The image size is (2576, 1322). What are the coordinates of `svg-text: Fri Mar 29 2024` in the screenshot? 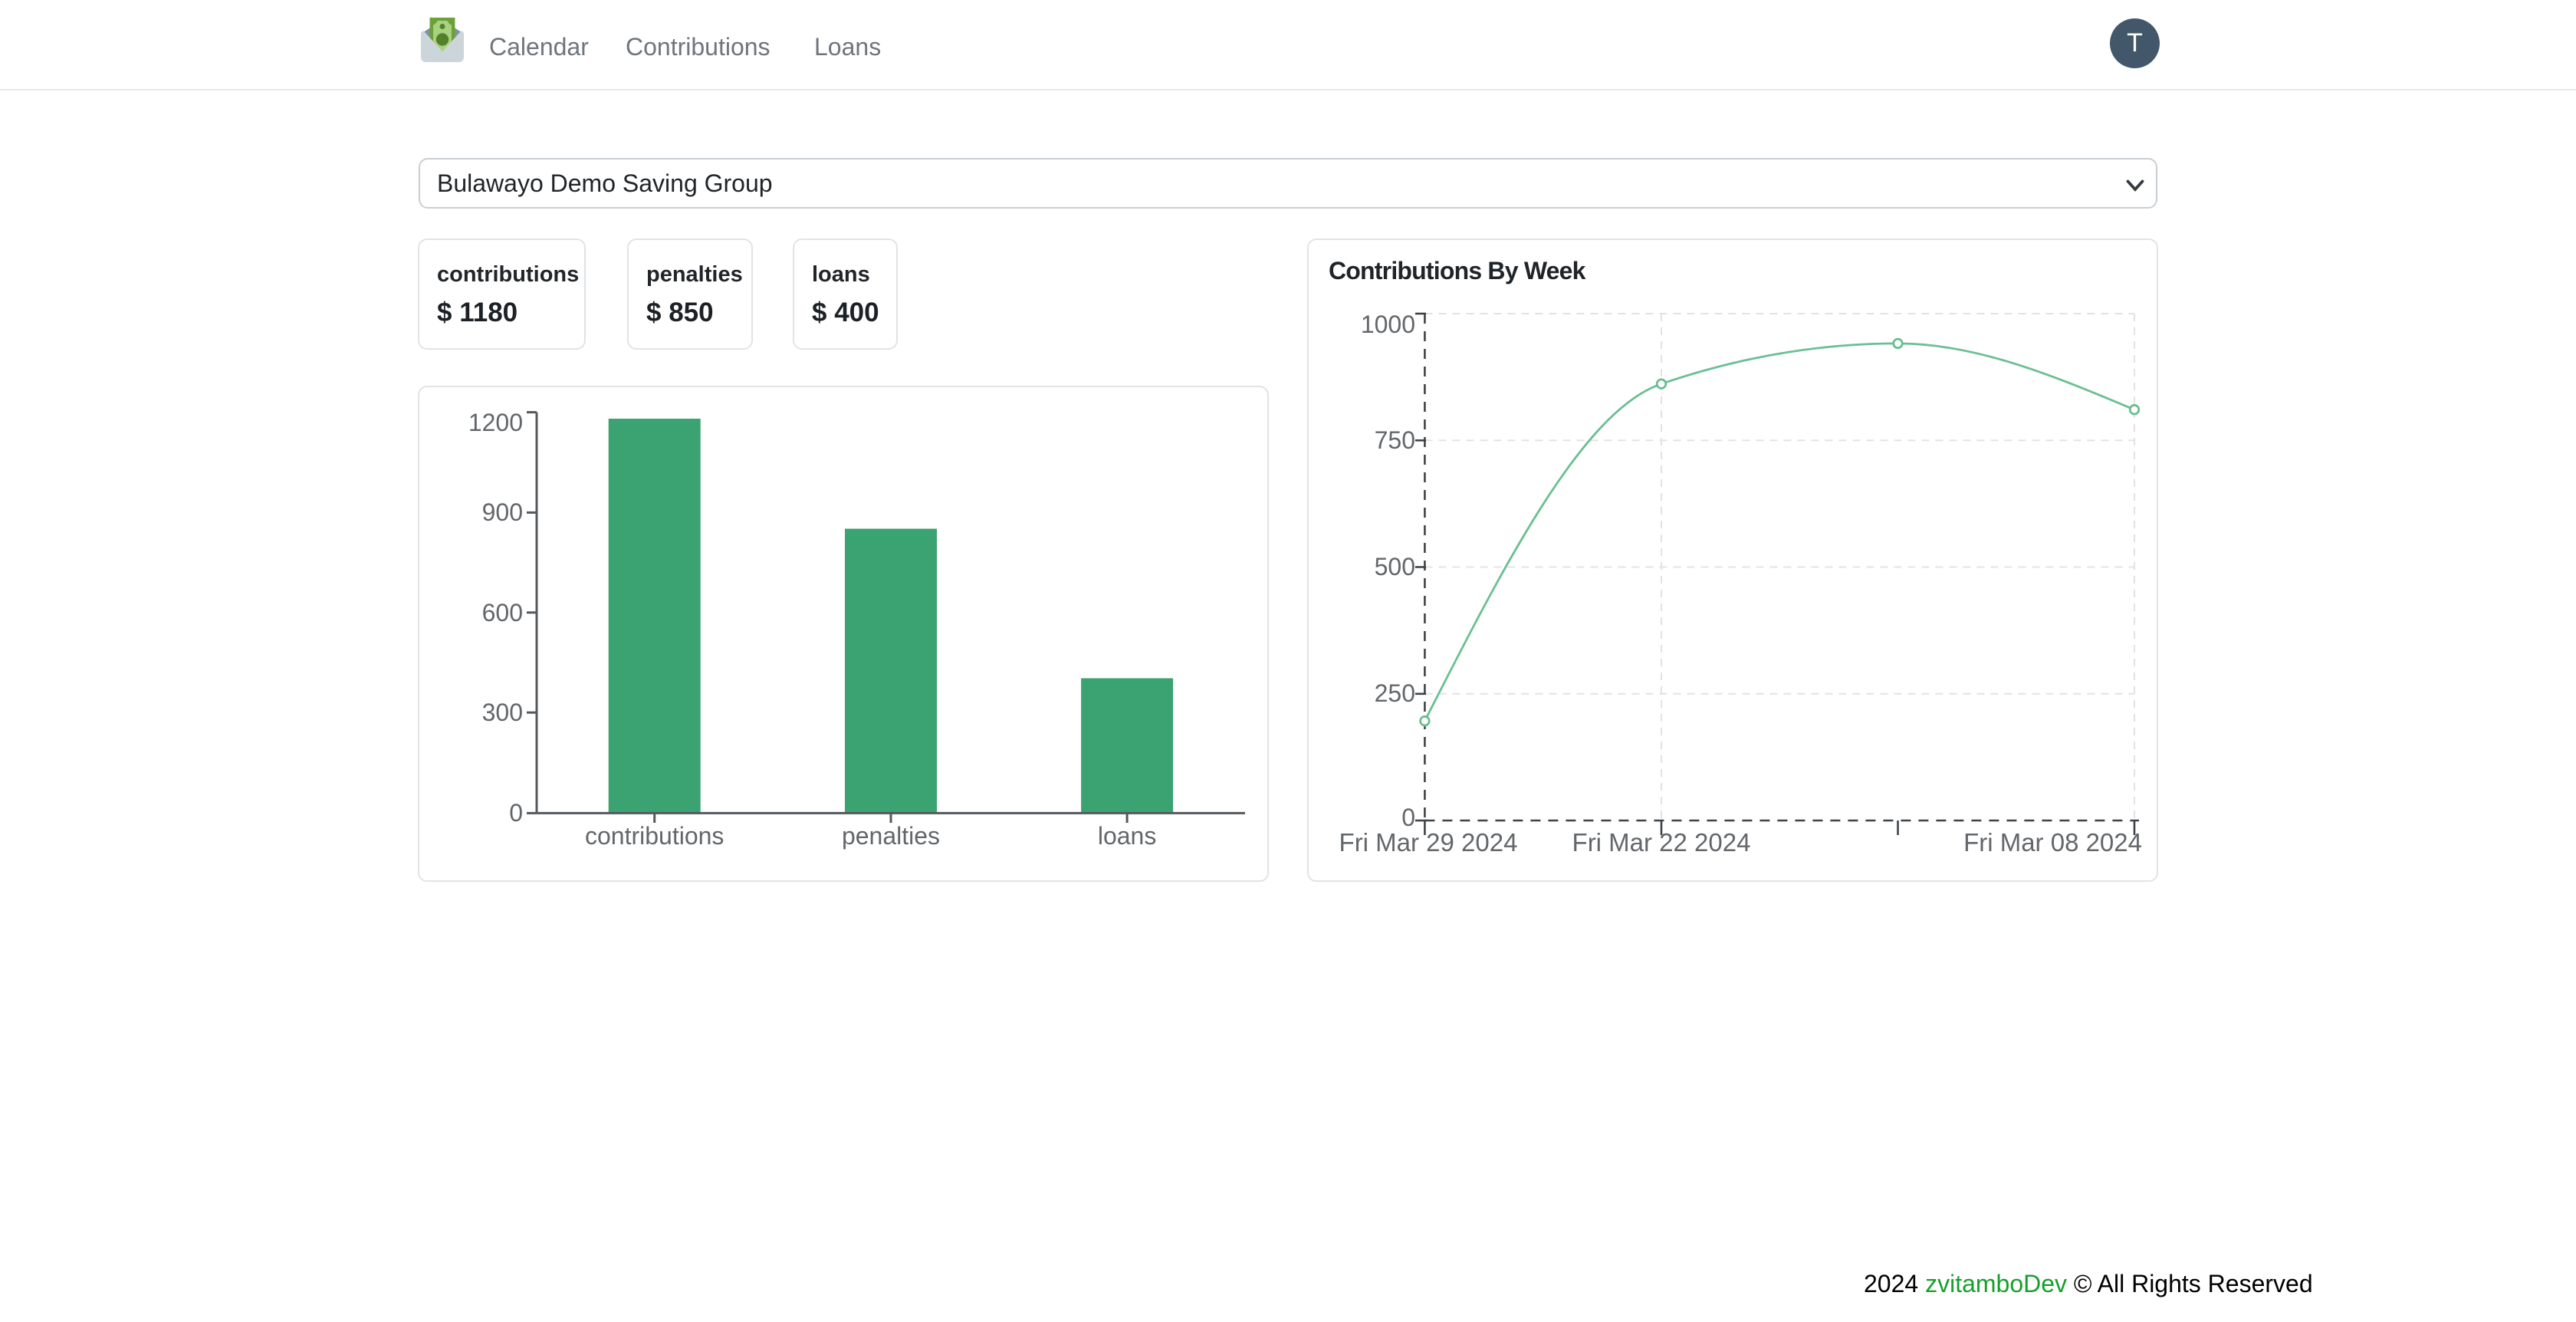 It's located at (1429, 843).